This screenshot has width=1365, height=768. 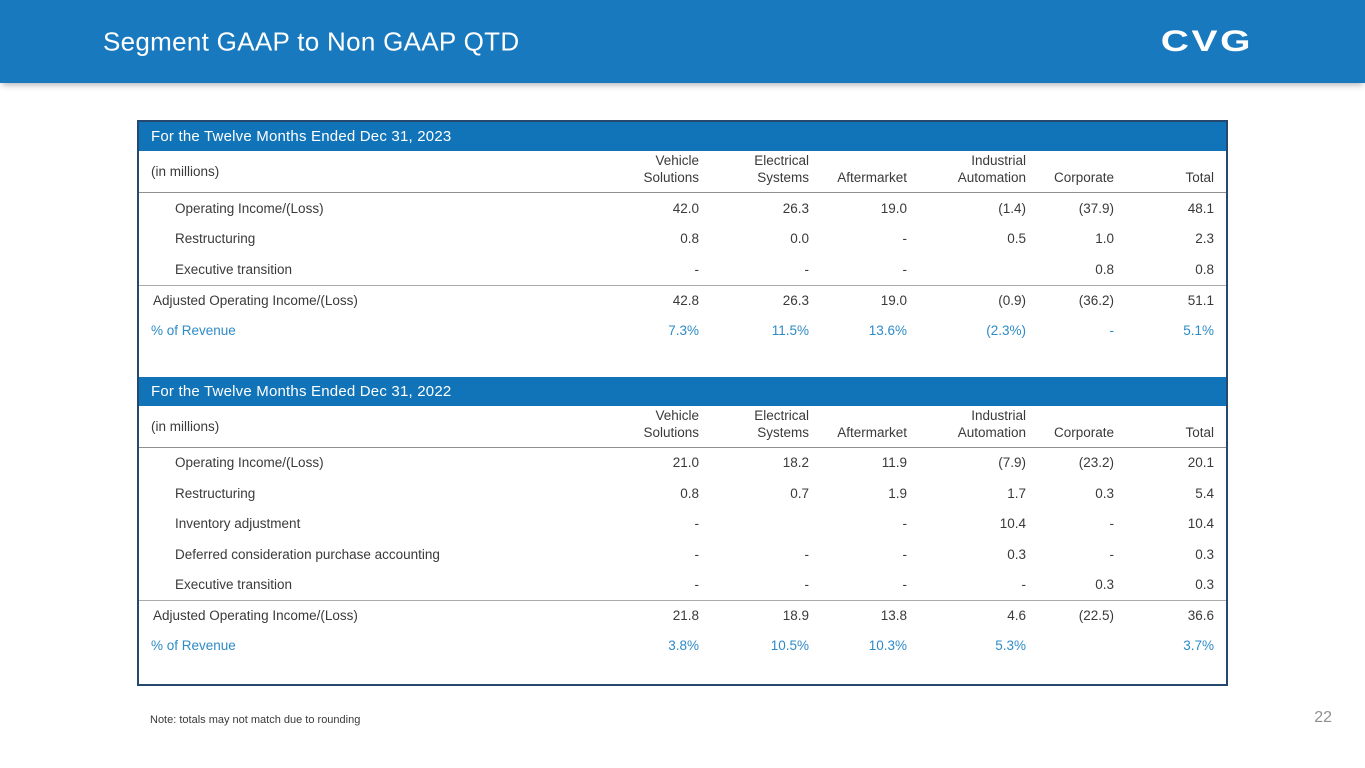 I want to click on table-row: Restructuring 0.8 0.7 1.9 1.7 0.3 5.4, so click(x=682, y=493).